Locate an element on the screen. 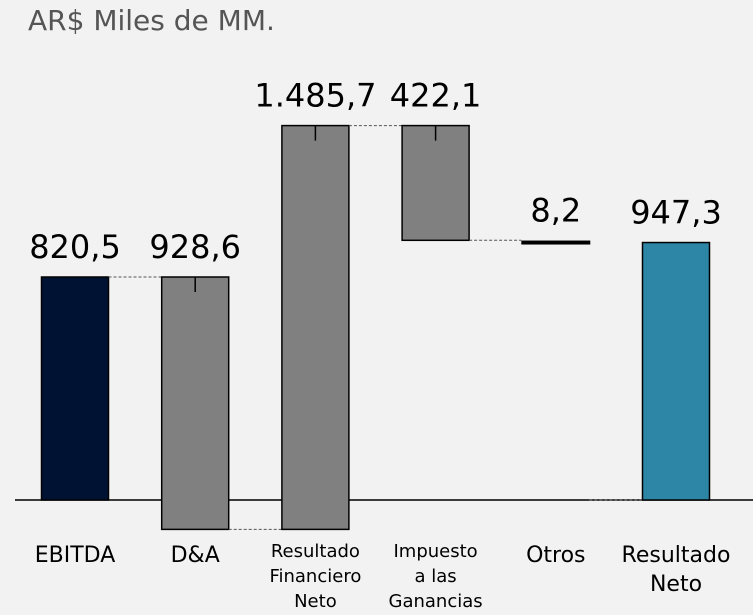 This screenshot has height=615, width=753. x-tick-label: Otros is located at coordinates (555, 555).